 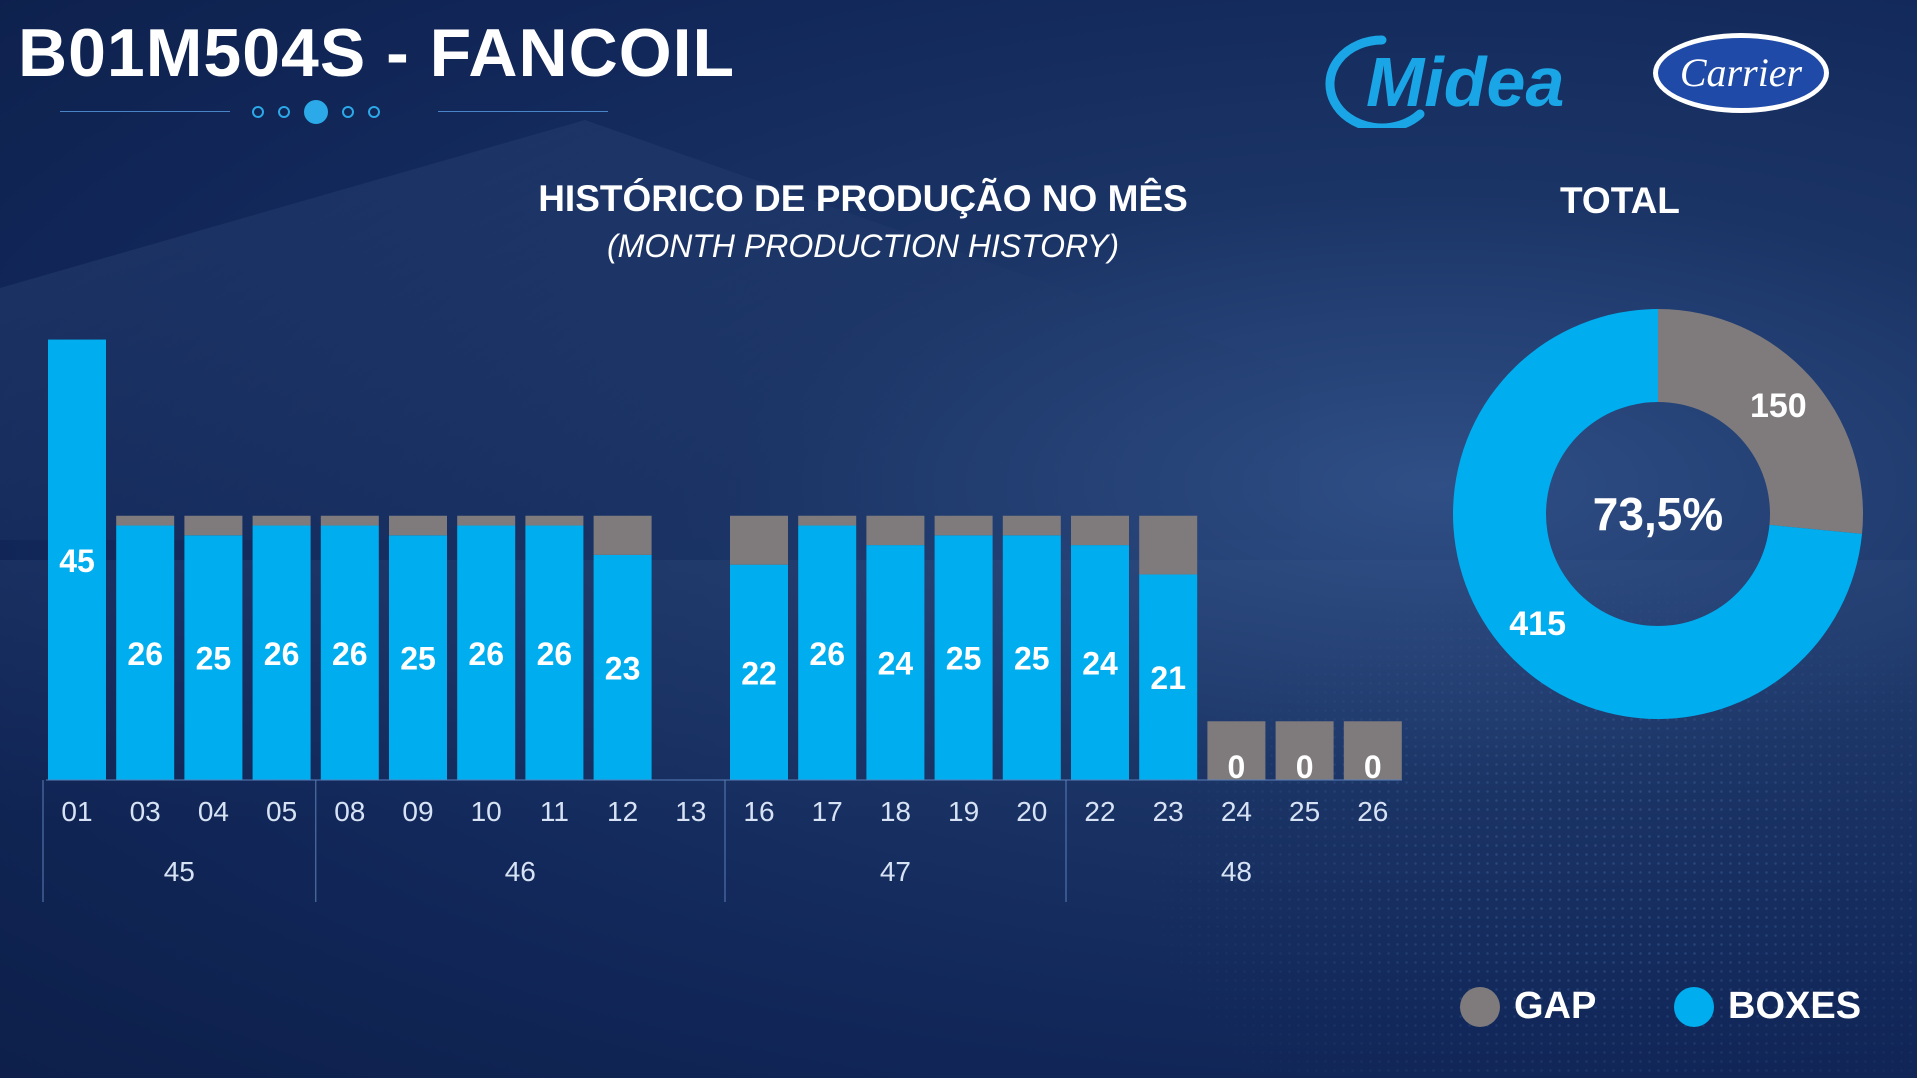 I want to click on total-donut-chart: 150 415 73,5%, so click(x=1658, y=514).